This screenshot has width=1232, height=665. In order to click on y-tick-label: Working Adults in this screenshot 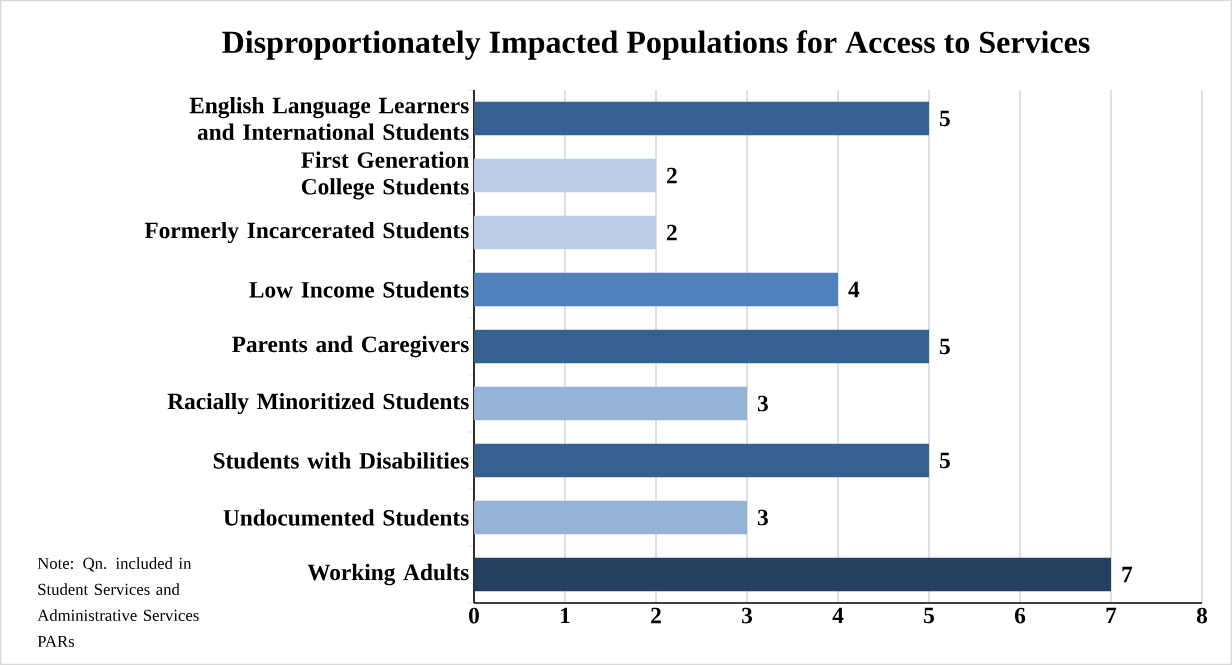, I will do `click(388, 574)`.